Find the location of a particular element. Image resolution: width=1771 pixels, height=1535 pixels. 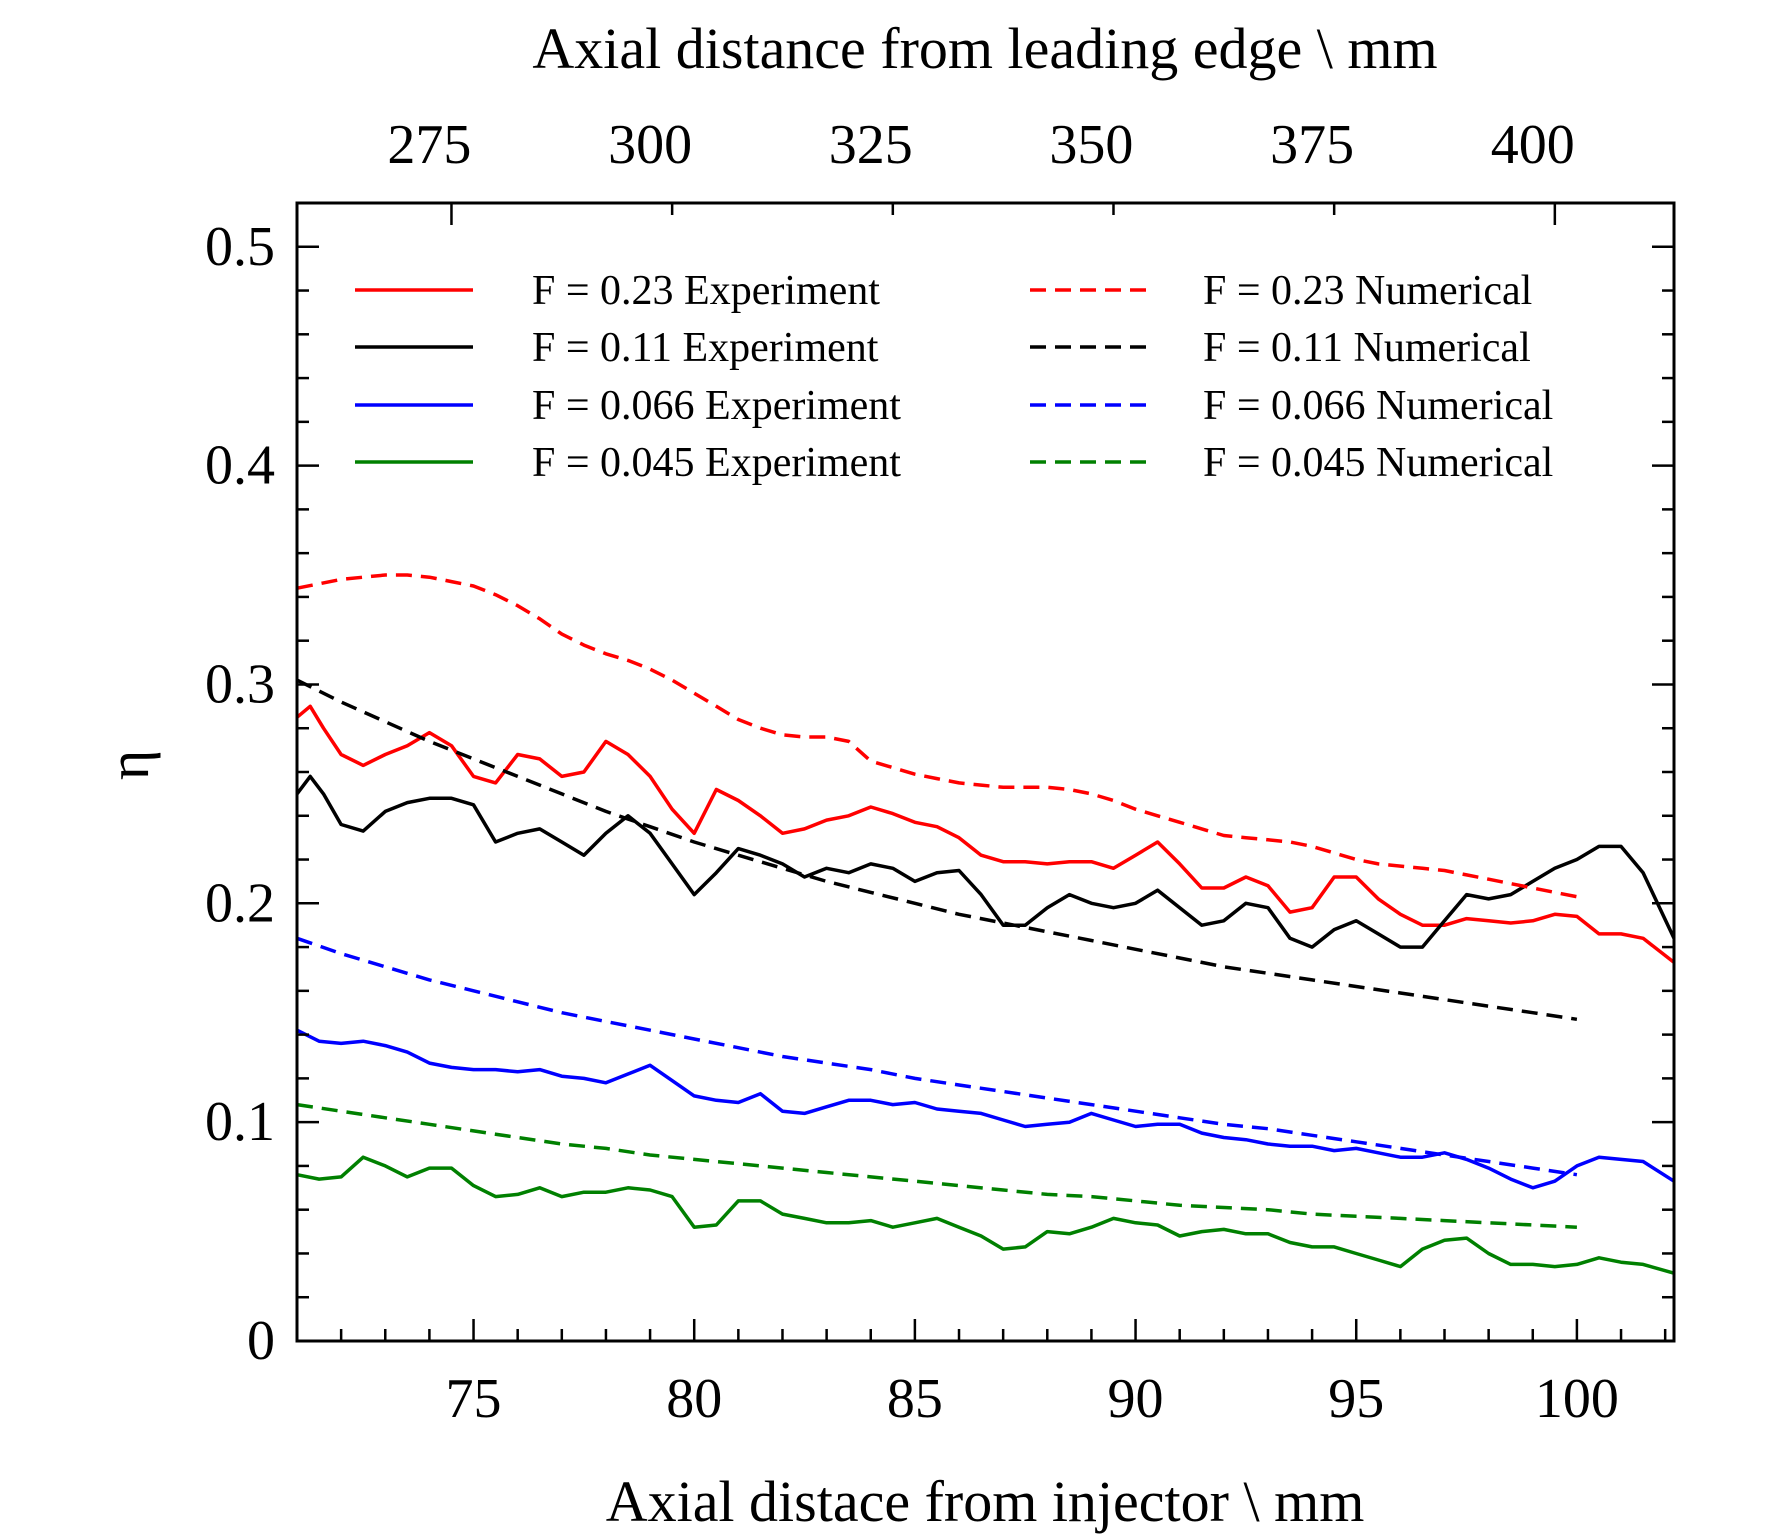

x2-tick-label: 400 is located at coordinates (1533, 145).